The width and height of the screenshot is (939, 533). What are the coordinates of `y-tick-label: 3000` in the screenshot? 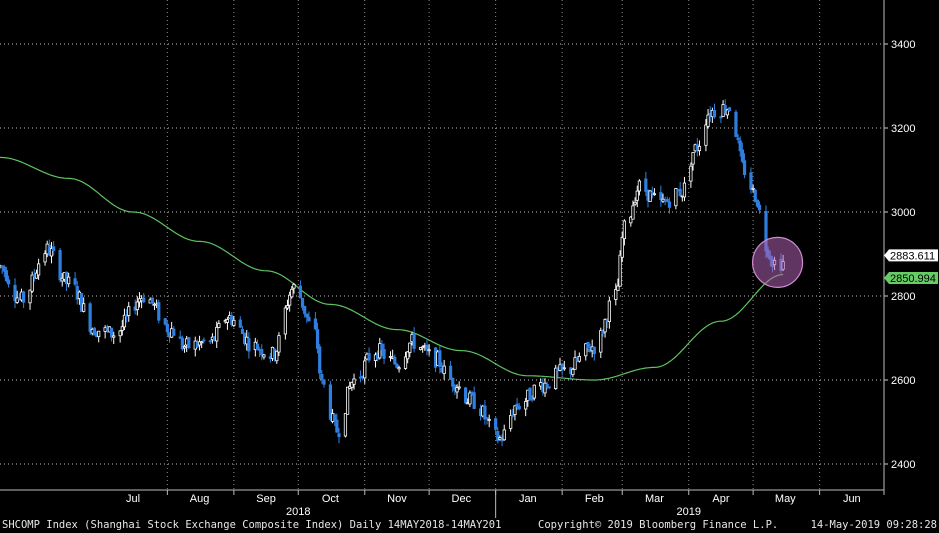 It's located at (903, 213).